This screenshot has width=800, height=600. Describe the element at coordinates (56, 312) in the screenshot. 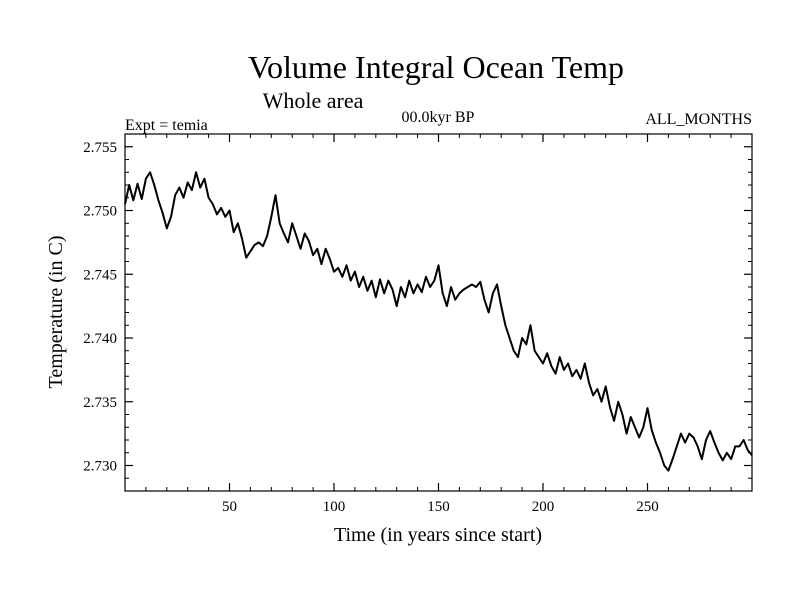

I see `y-axis-label: Temperature (in C)` at that location.